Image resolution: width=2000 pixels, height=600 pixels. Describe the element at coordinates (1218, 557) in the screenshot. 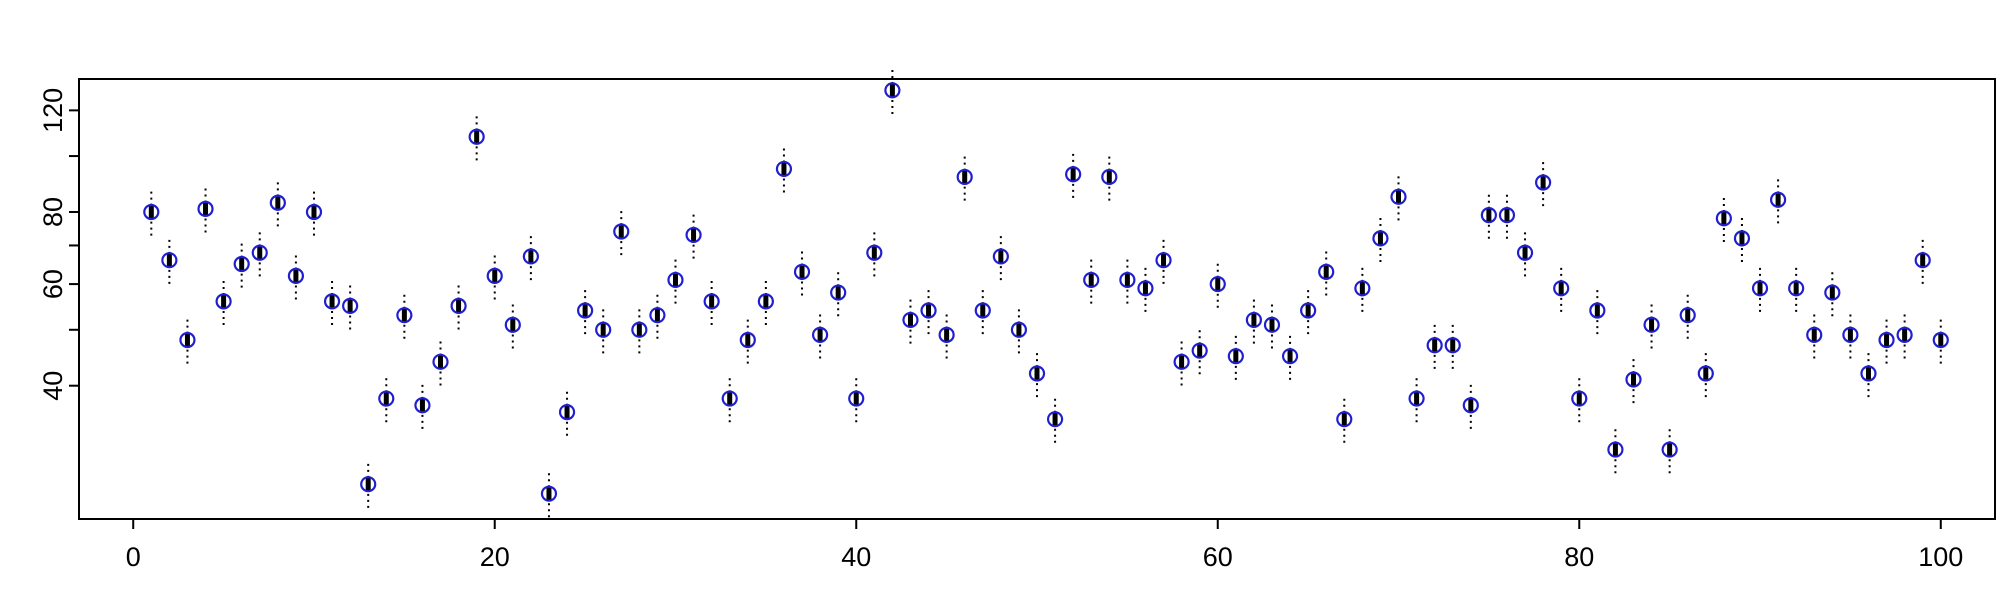

I see `x-tick-label: 60` at that location.